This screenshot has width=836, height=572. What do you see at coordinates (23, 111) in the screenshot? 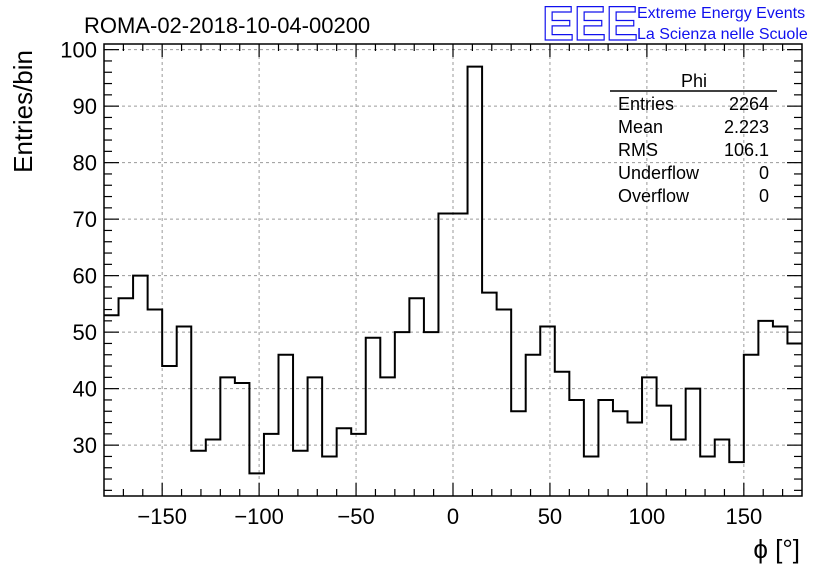
I see `y-axis-title: Entries/bin` at bounding box center [23, 111].